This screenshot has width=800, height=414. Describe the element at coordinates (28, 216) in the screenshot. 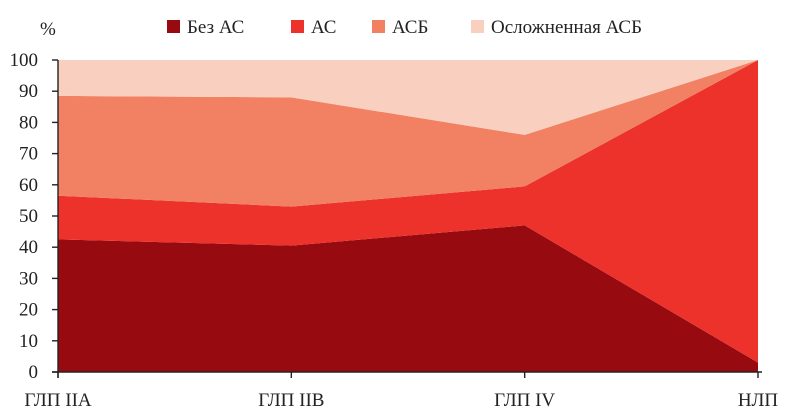

I see `y-tick-label: 50` at that location.